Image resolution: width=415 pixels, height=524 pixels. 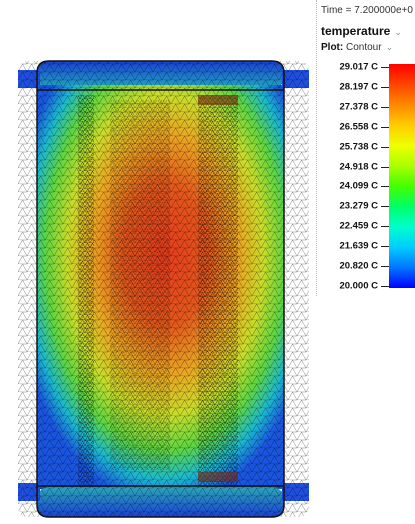 I want to click on colorbar, so click(x=402, y=176).